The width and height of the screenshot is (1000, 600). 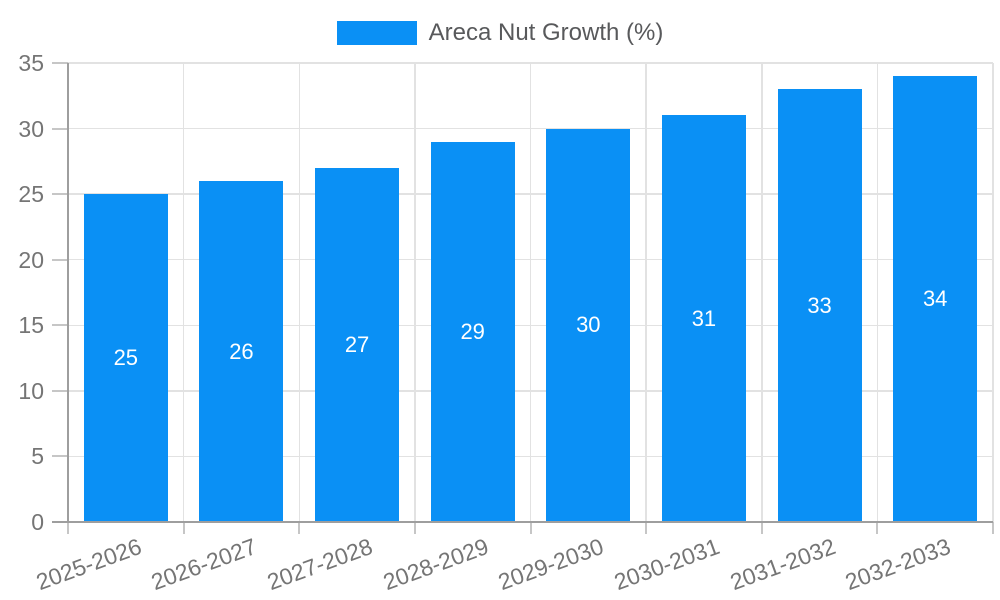 What do you see at coordinates (31, 325) in the screenshot?
I see `y-axis-tick-label: 15` at bounding box center [31, 325].